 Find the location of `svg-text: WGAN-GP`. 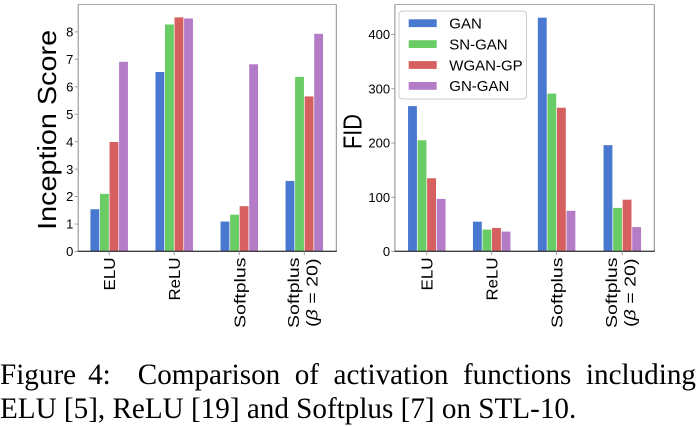

svg-text: WGAN-GP is located at coordinates (485, 65).